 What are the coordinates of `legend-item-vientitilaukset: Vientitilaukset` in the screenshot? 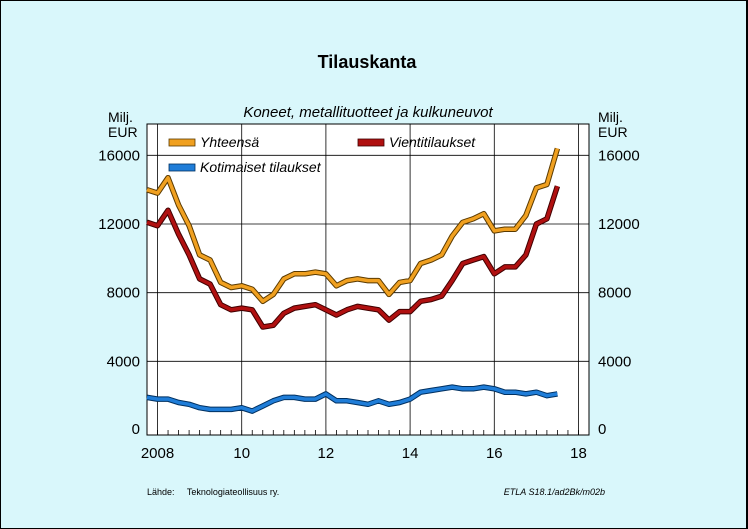 It's located at (416, 142).